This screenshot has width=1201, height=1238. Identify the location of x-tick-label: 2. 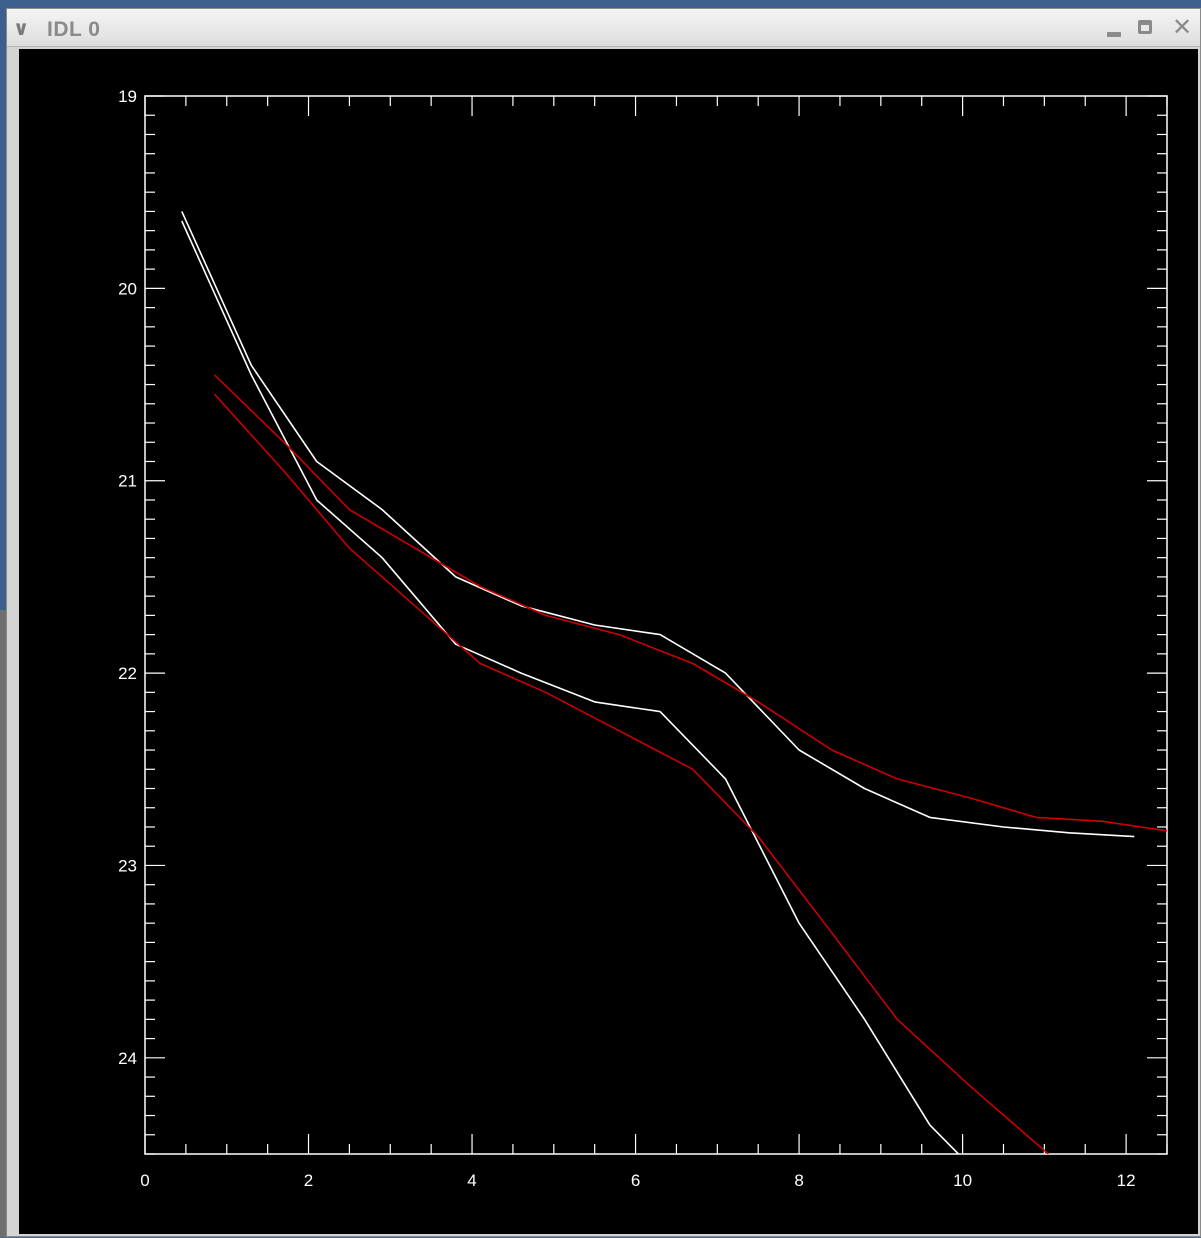
(308, 1180).